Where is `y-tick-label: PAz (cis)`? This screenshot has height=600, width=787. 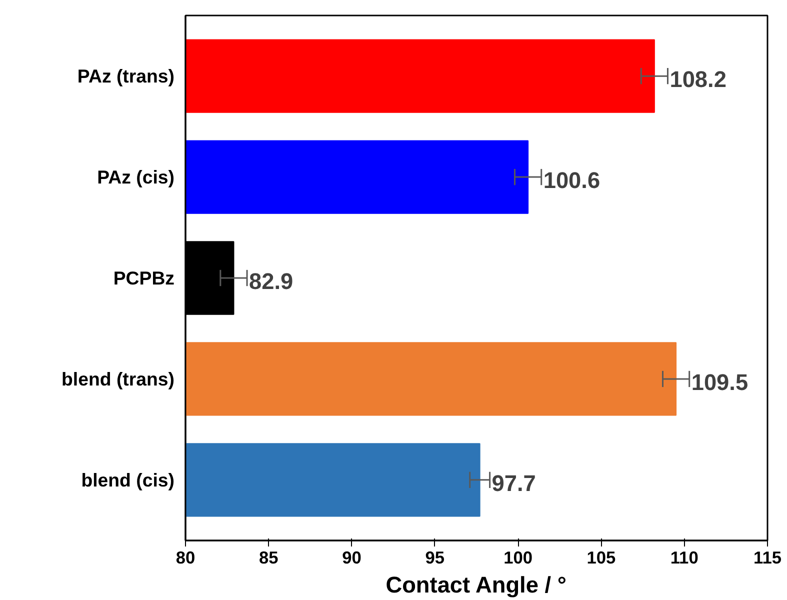
y-tick-label: PAz (cis) is located at coordinates (136, 177).